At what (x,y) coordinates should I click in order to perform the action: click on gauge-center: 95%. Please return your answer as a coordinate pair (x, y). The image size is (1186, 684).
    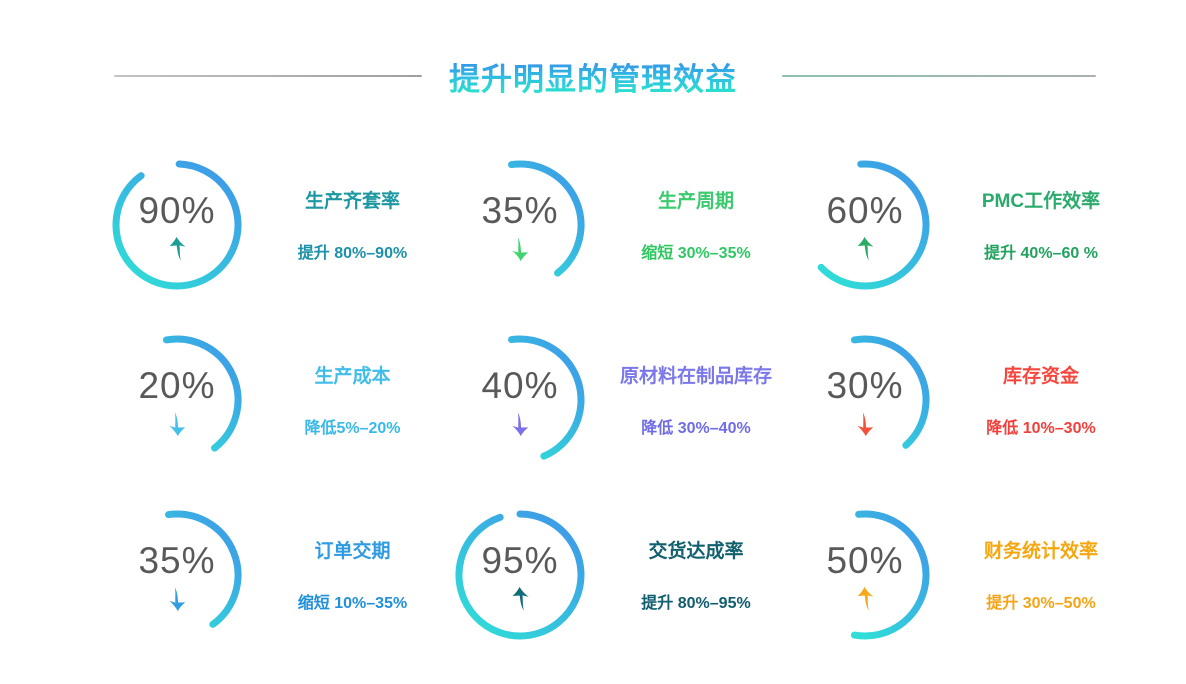
    Looking at the image, I should click on (520, 575).